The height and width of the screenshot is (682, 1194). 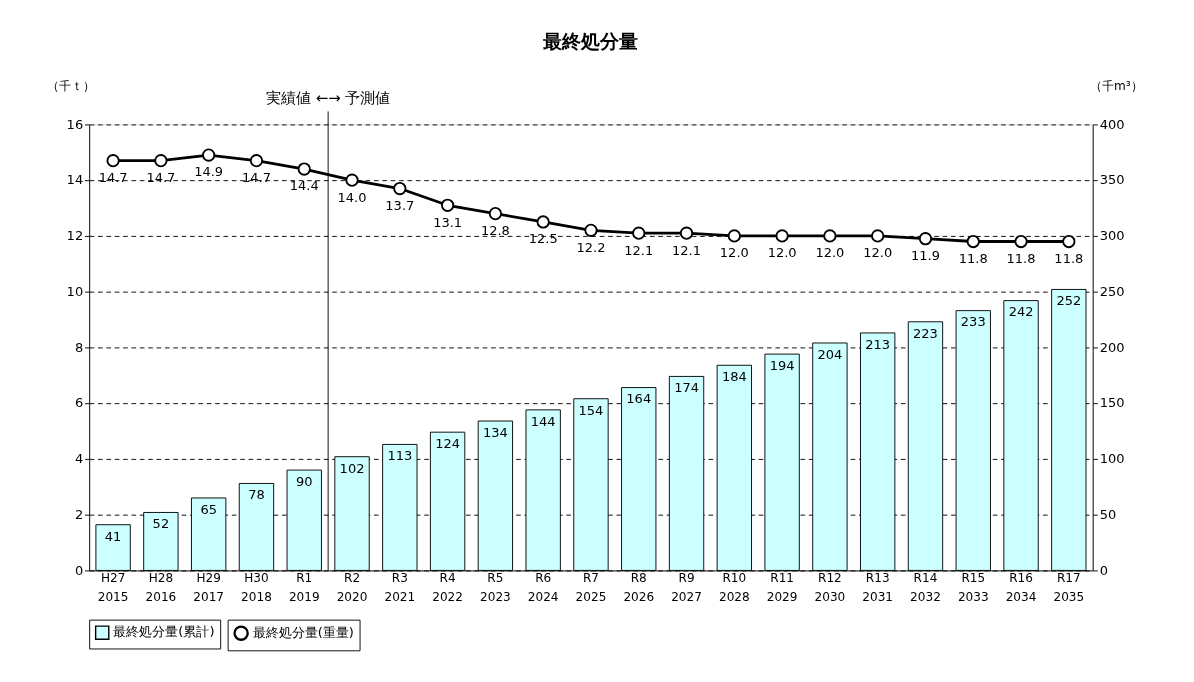 What do you see at coordinates (352, 197) in the screenshot?
I see `data-label: 14.0` at bounding box center [352, 197].